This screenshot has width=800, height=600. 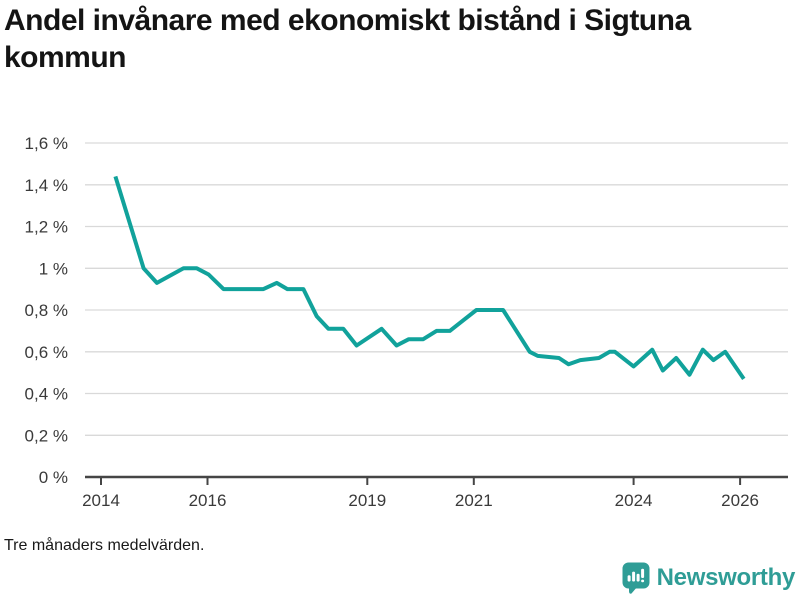 What do you see at coordinates (636, 578) in the screenshot?
I see `newsworthy-logo-icon` at bounding box center [636, 578].